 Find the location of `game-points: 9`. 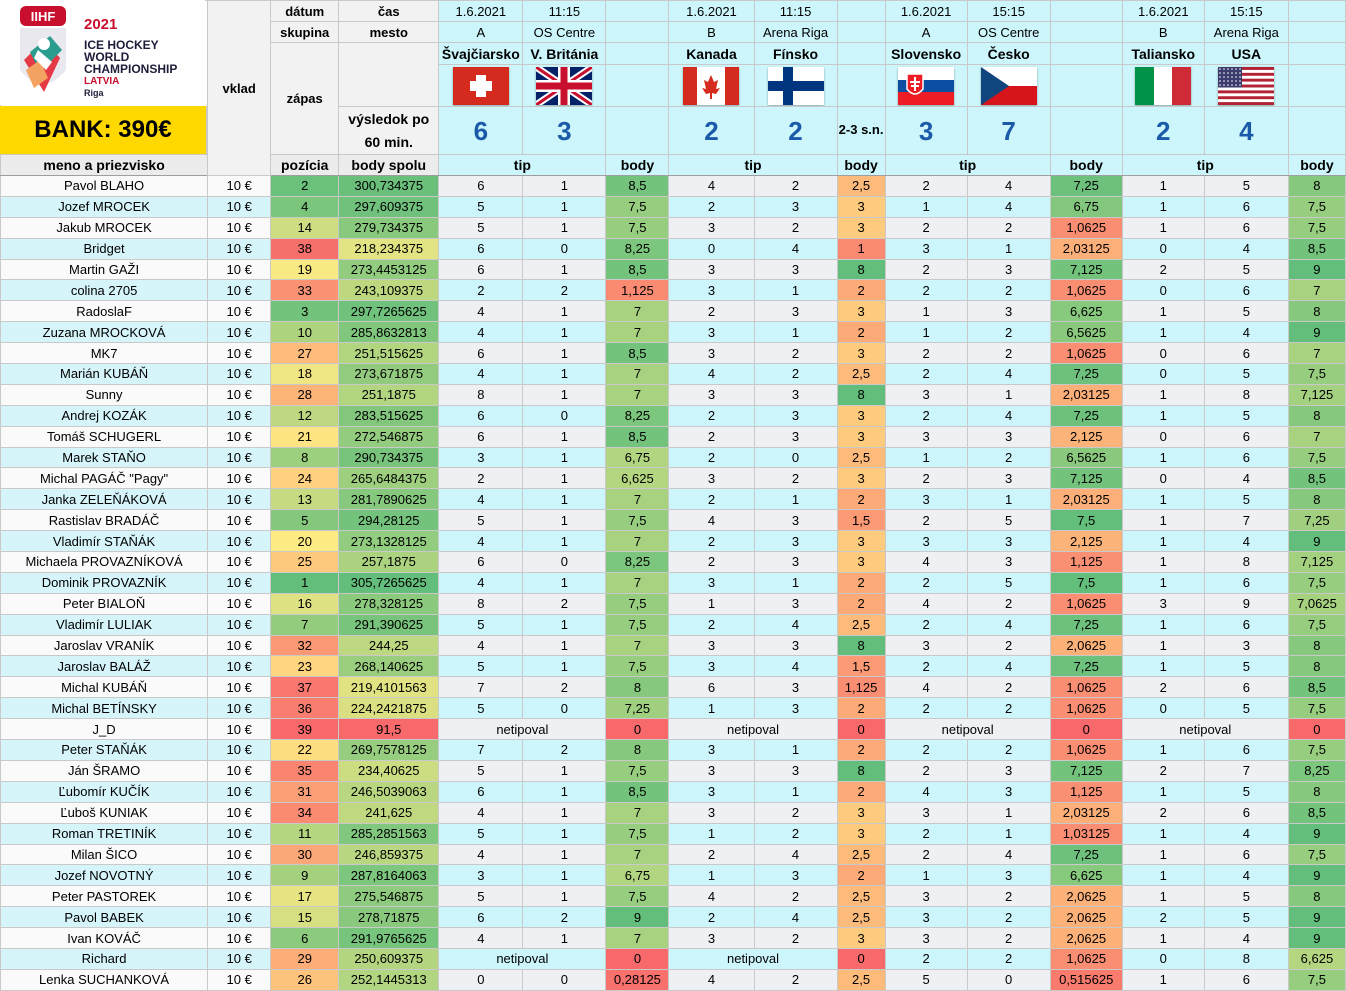

game-points: 9 is located at coordinates (1316, 269).